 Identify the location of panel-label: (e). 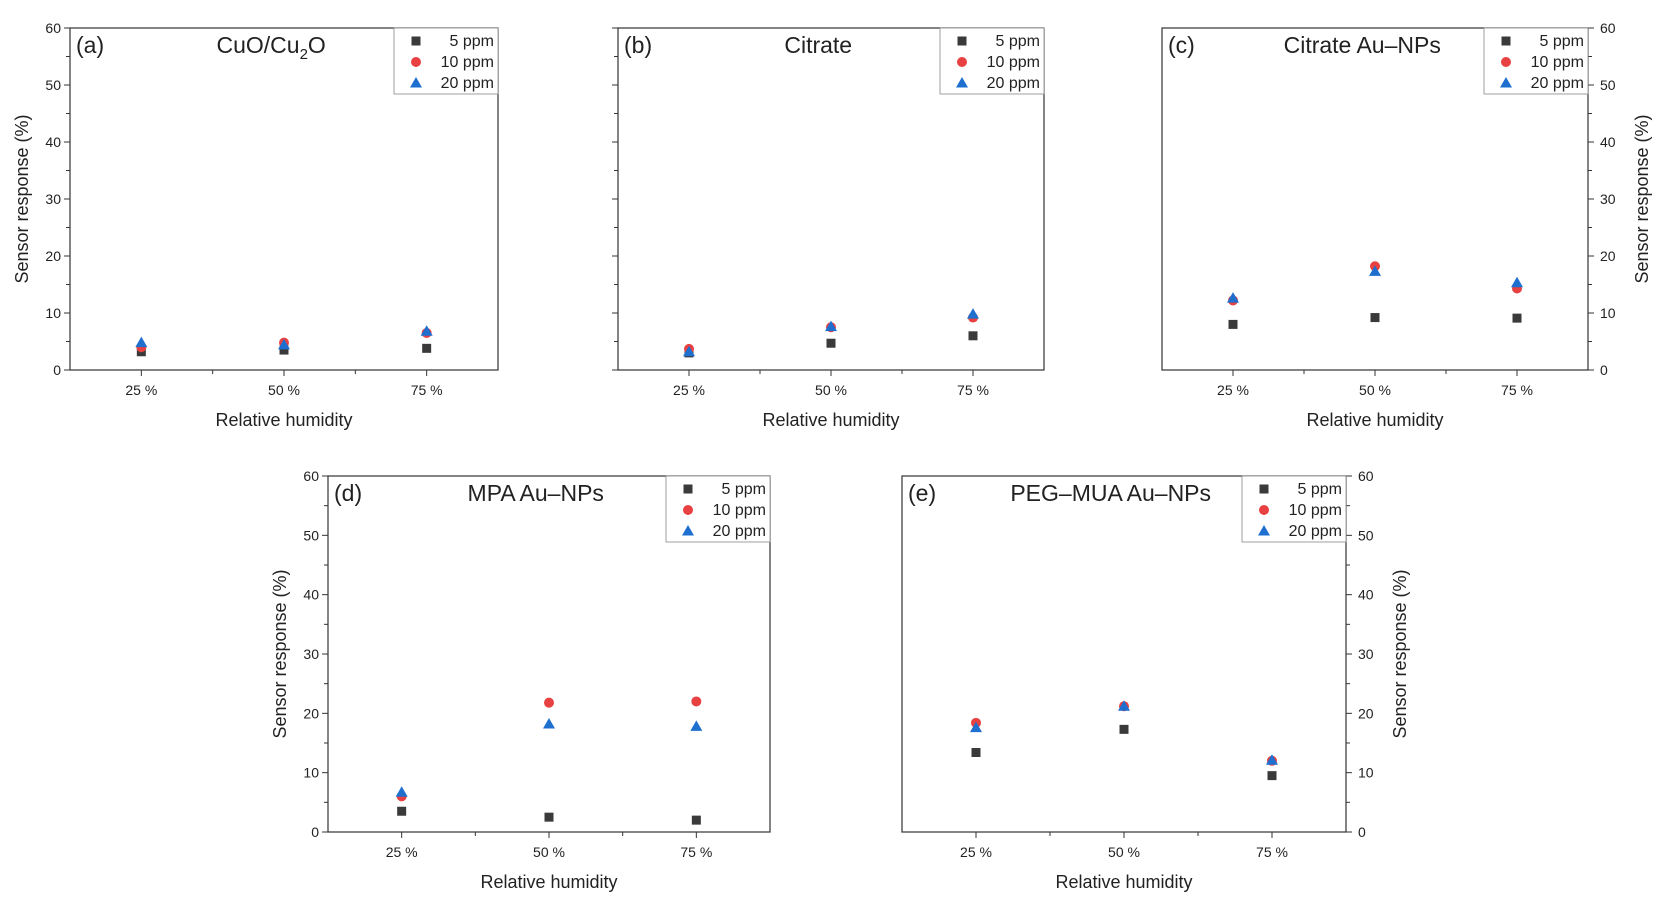
(922, 493).